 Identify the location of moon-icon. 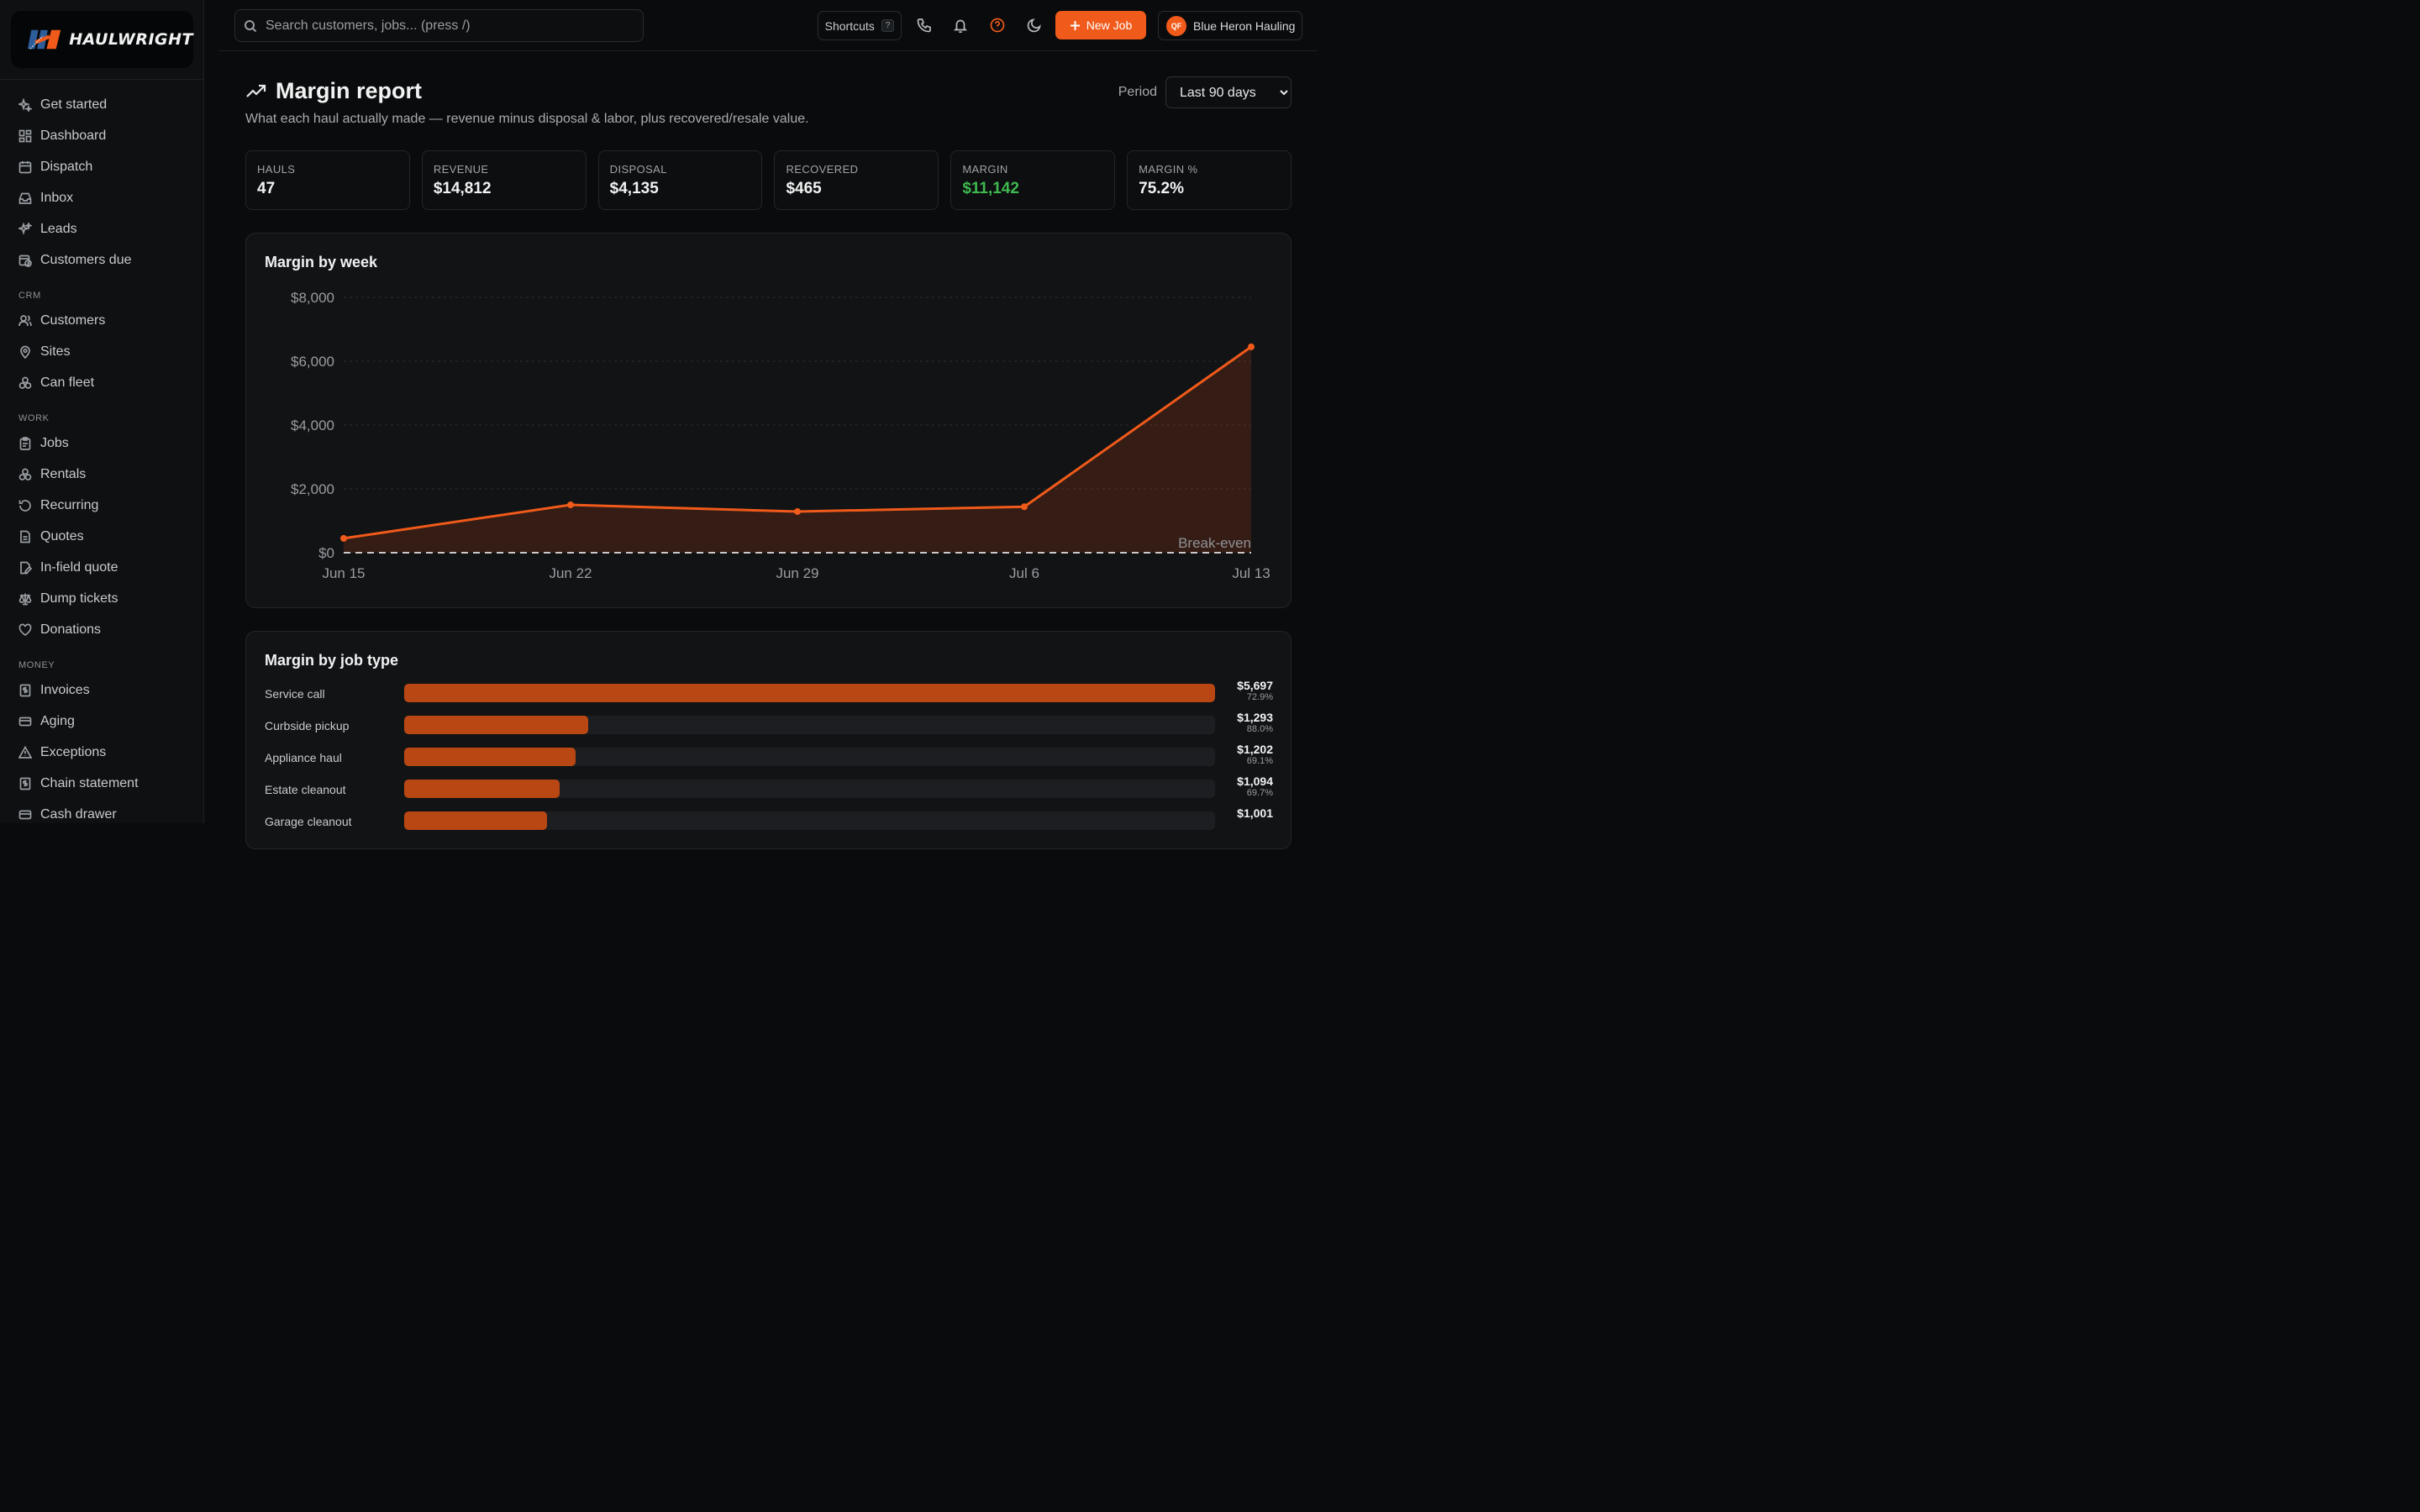
(1034, 25).